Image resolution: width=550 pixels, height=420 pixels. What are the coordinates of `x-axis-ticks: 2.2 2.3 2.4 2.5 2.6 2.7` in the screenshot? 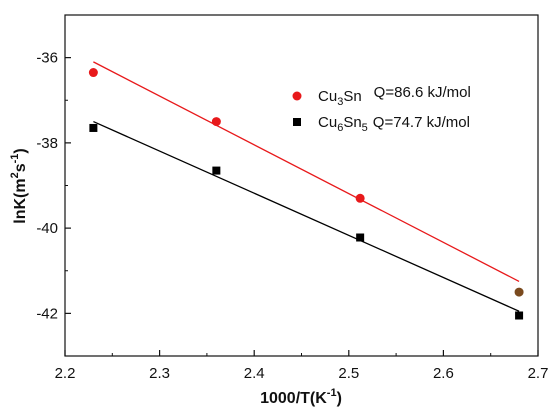 It's located at (302, 366).